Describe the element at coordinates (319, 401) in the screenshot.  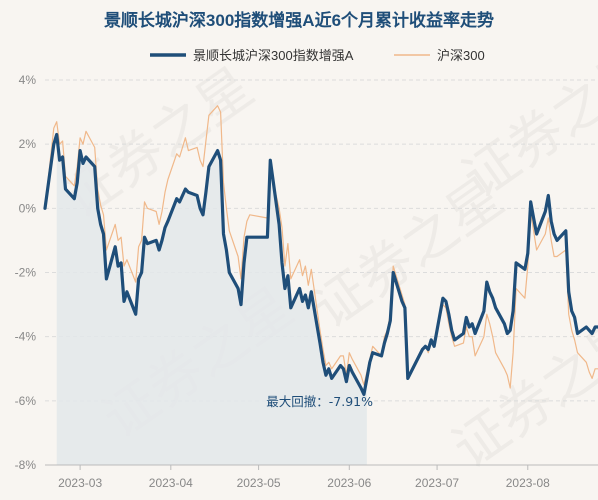
I see `max-drawdown-annotation: 最大回撤：-7.91%` at that location.